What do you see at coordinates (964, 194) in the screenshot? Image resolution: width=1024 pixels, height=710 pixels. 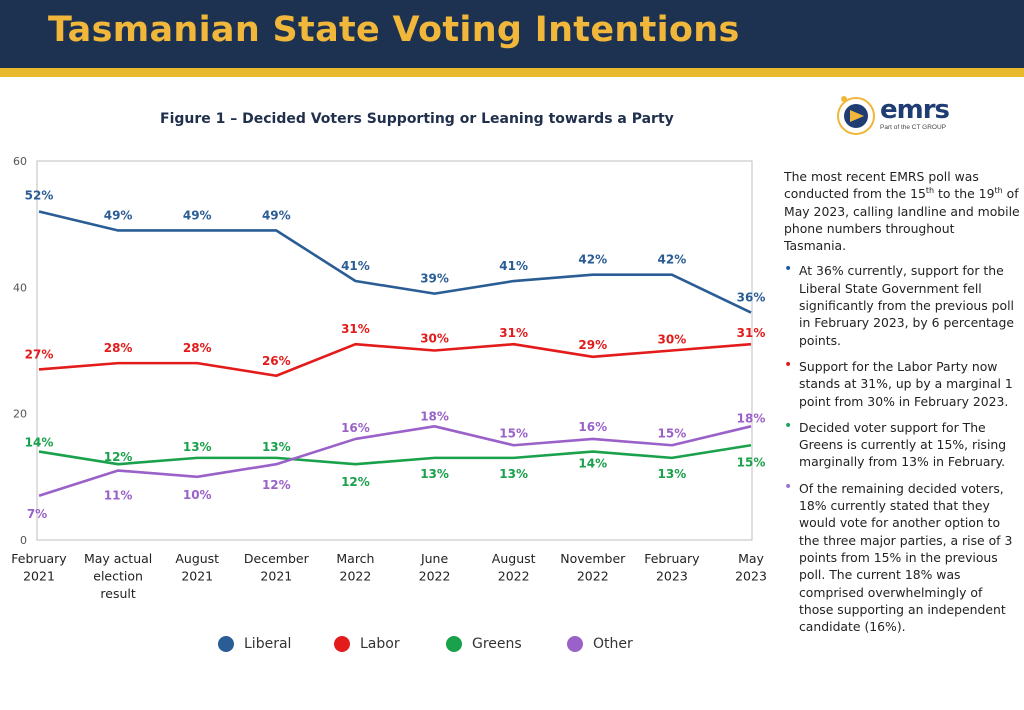 I see `intro-text-2: to the 19` at bounding box center [964, 194].